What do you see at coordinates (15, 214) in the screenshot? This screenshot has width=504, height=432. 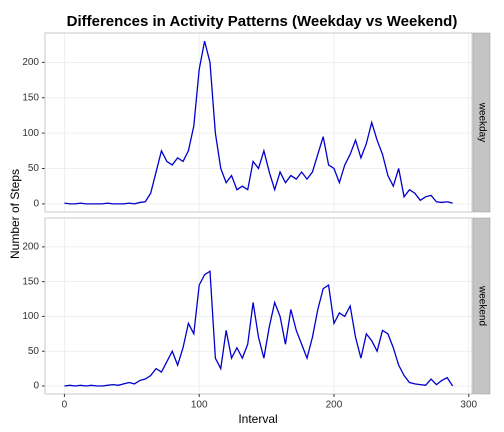 I see `y-axis-title: Number of Steps` at bounding box center [15, 214].